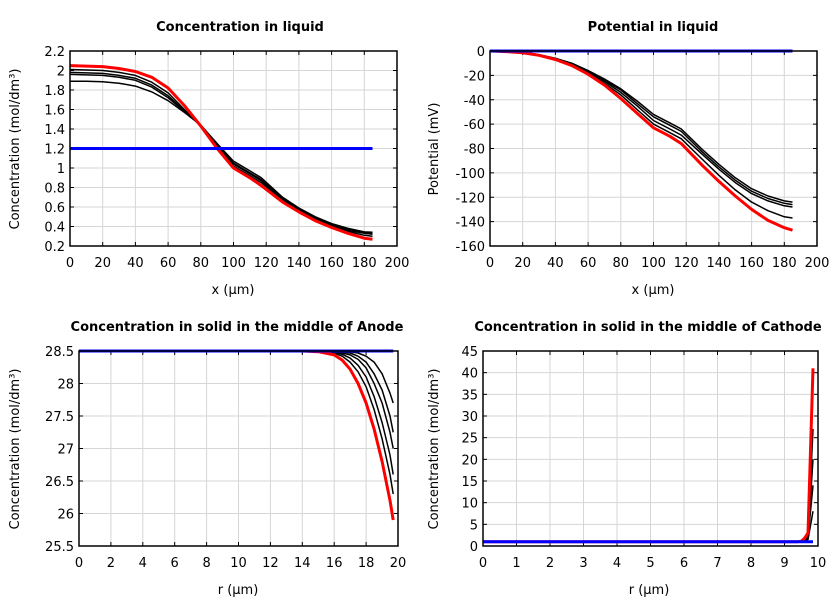  I want to click on y-tick-label: 0.8, so click(54, 189).